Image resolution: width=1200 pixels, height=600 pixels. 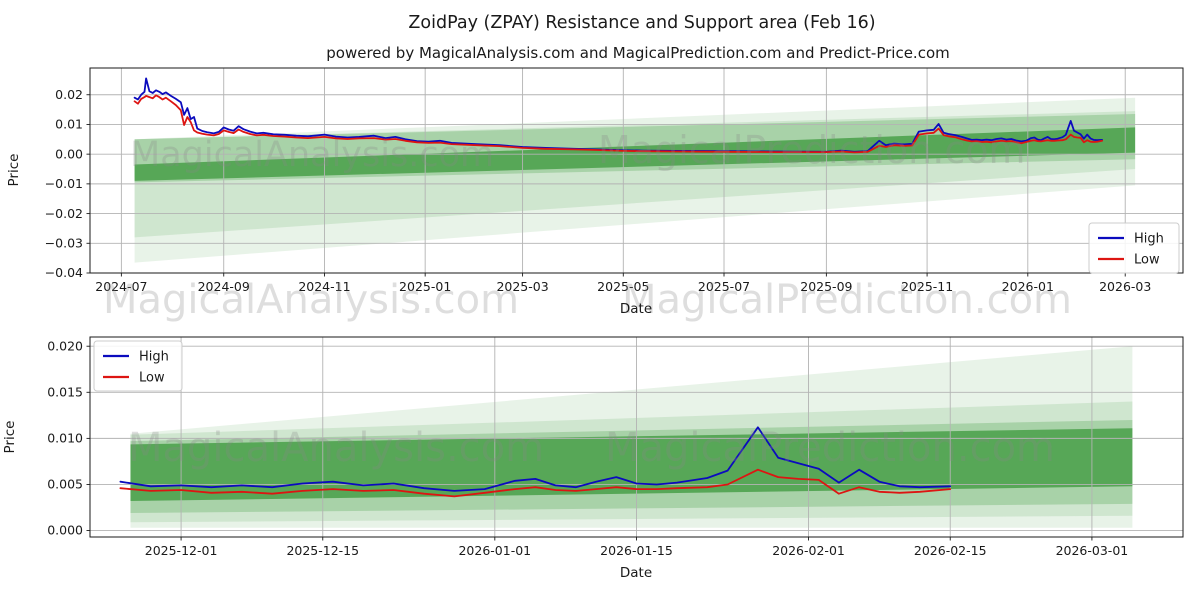 What do you see at coordinates (65, 345) in the screenshot?
I see `y-tick-label: 0.020` at bounding box center [65, 345].